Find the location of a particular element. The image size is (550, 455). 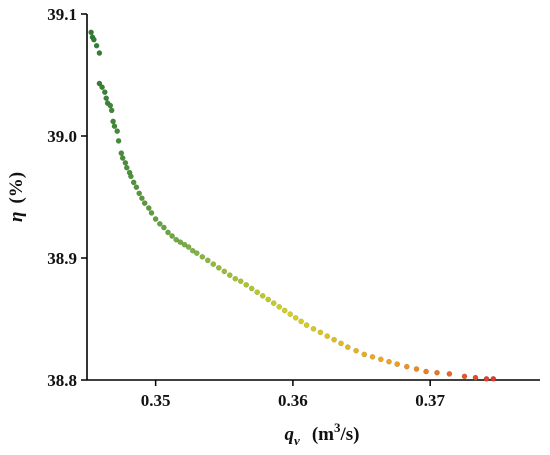

y-axis-symbol: η is located at coordinates (16, 217).